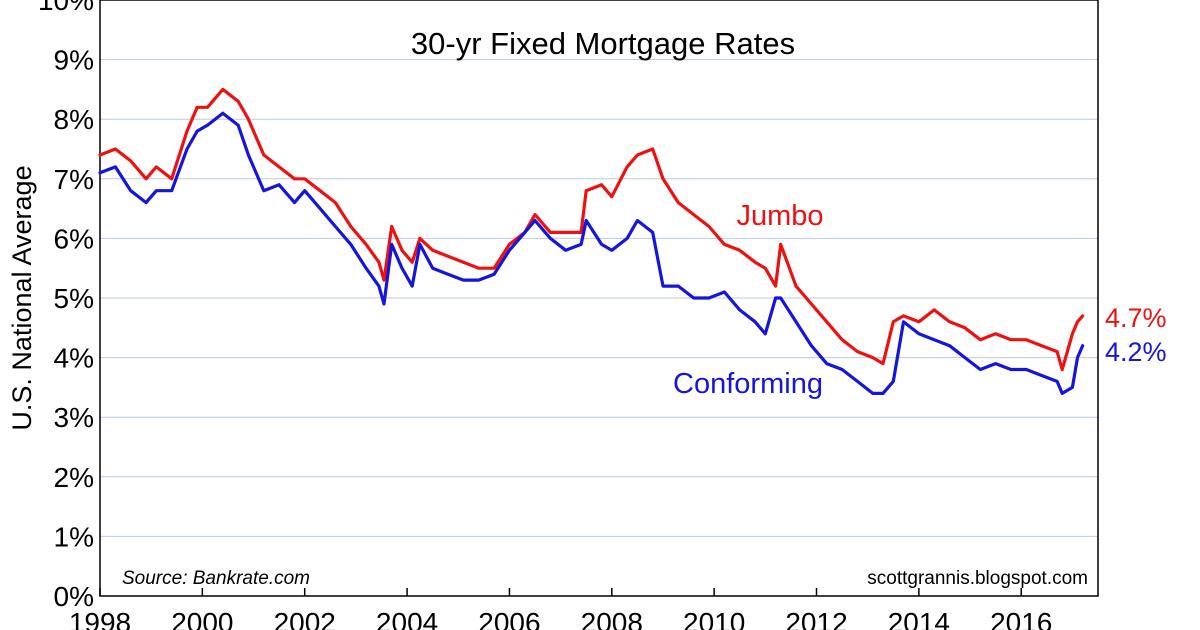 This screenshot has width=1200, height=630. Describe the element at coordinates (1021, 618) in the screenshot. I see `x-tick-label: 2016` at that location.